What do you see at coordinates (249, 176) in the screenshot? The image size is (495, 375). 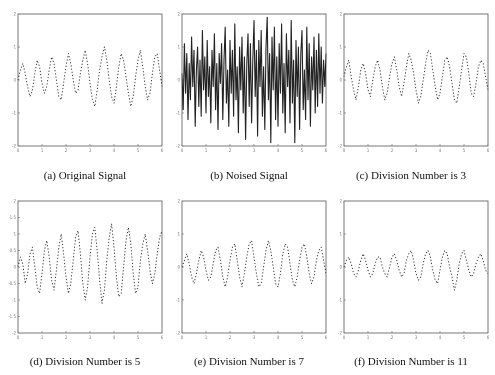 I see `caption-b: (b) Noised Signal` at bounding box center [249, 176].